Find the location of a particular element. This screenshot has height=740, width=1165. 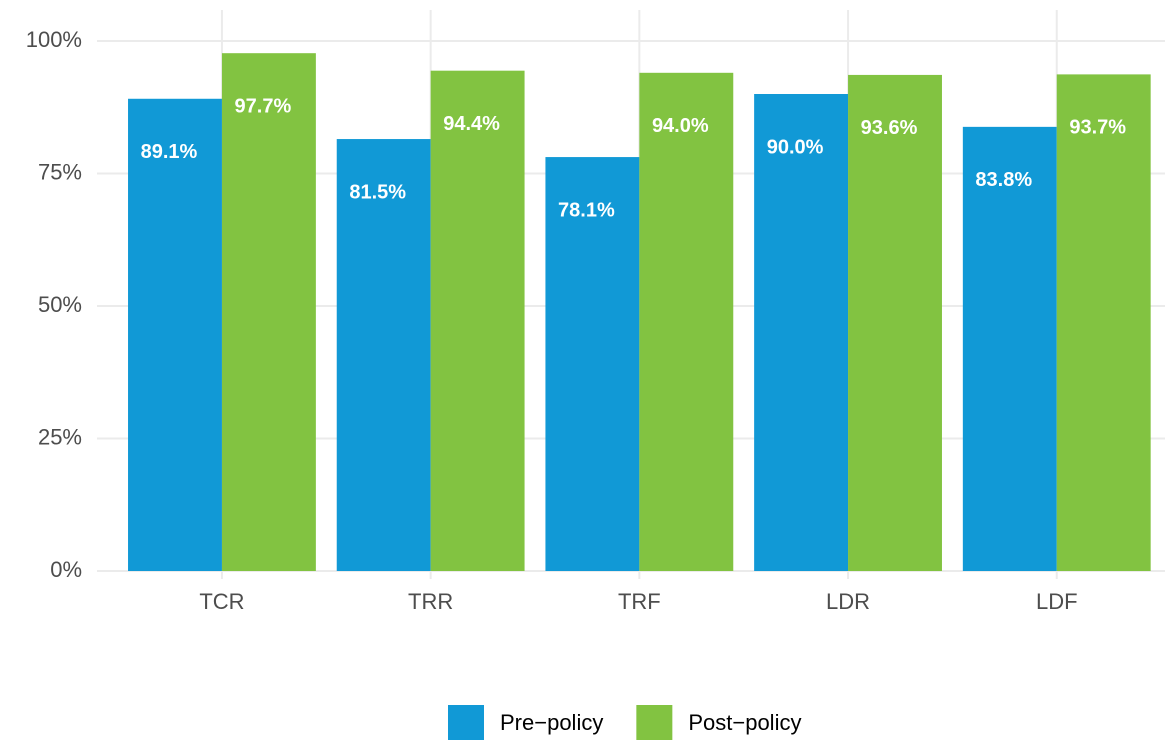

x-tick-label: LDF is located at coordinates (1057, 601).